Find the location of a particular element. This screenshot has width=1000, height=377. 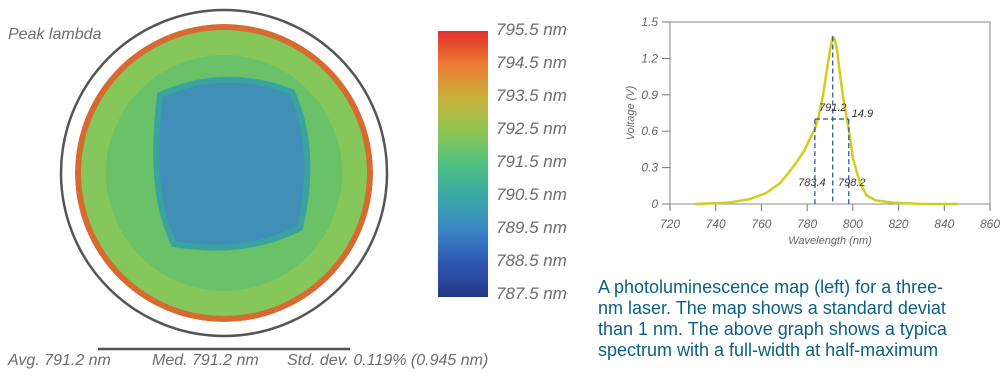

stat-median: Med. 791.2 nm is located at coordinates (205, 360).